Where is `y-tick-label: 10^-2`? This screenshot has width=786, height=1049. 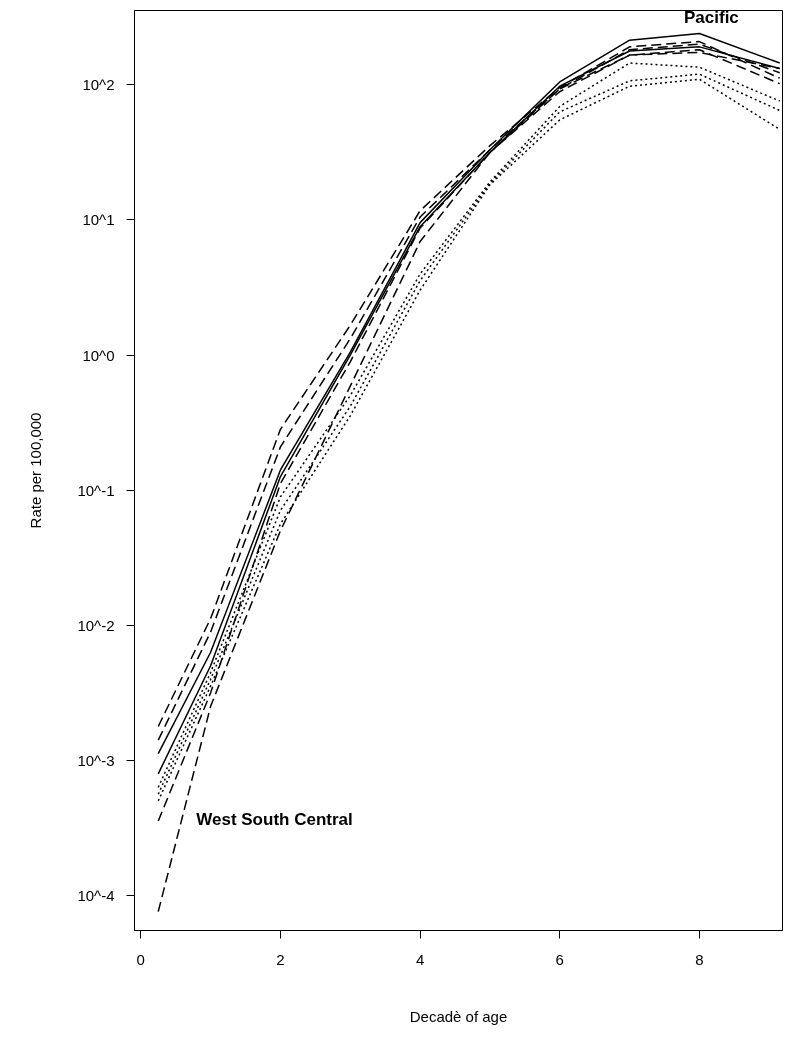 y-tick-label: 10^-2 is located at coordinates (96, 625).